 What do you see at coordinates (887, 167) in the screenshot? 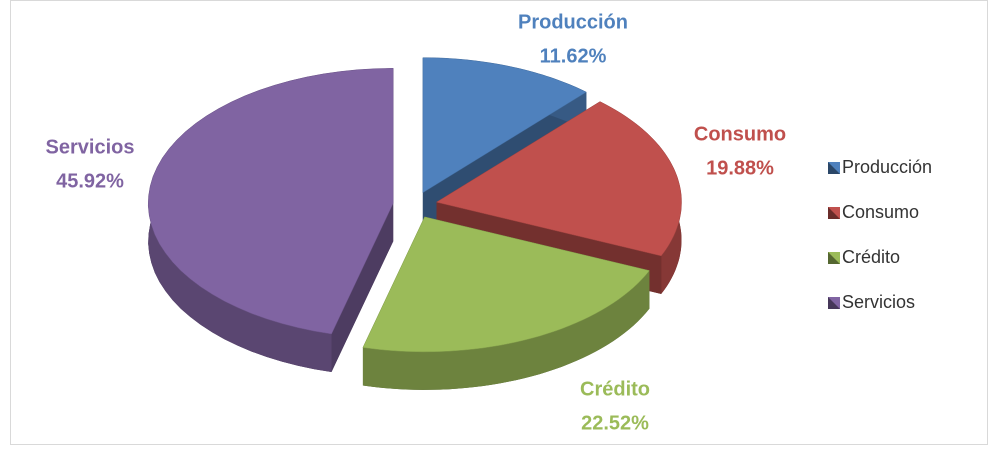
I see `legend-label: Producción` at bounding box center [887, 167].